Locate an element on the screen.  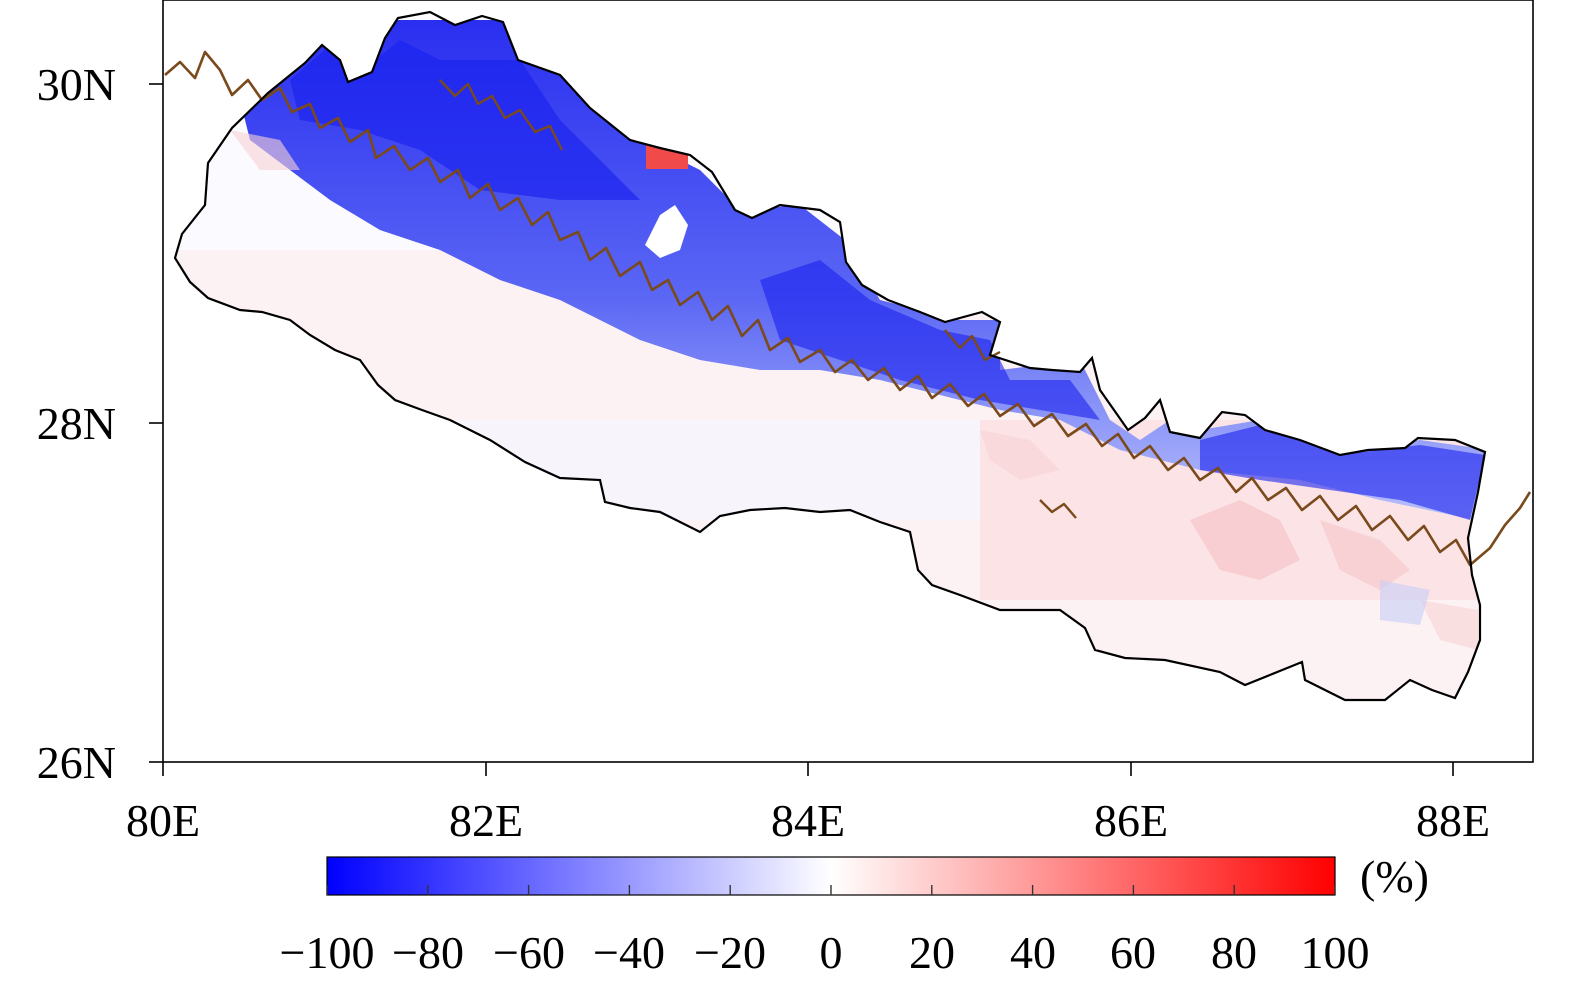
colorbar-unit-label: (%) is located at coordinates (1394, 876).